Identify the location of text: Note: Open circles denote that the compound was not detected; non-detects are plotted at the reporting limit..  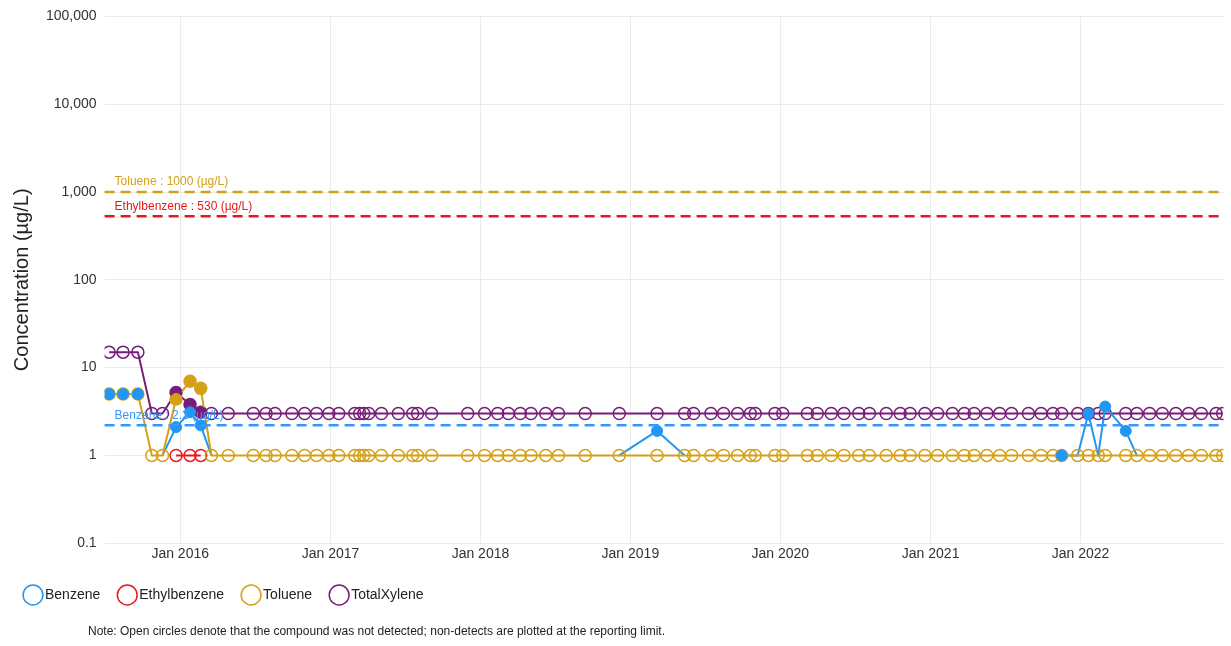
(377, 631).